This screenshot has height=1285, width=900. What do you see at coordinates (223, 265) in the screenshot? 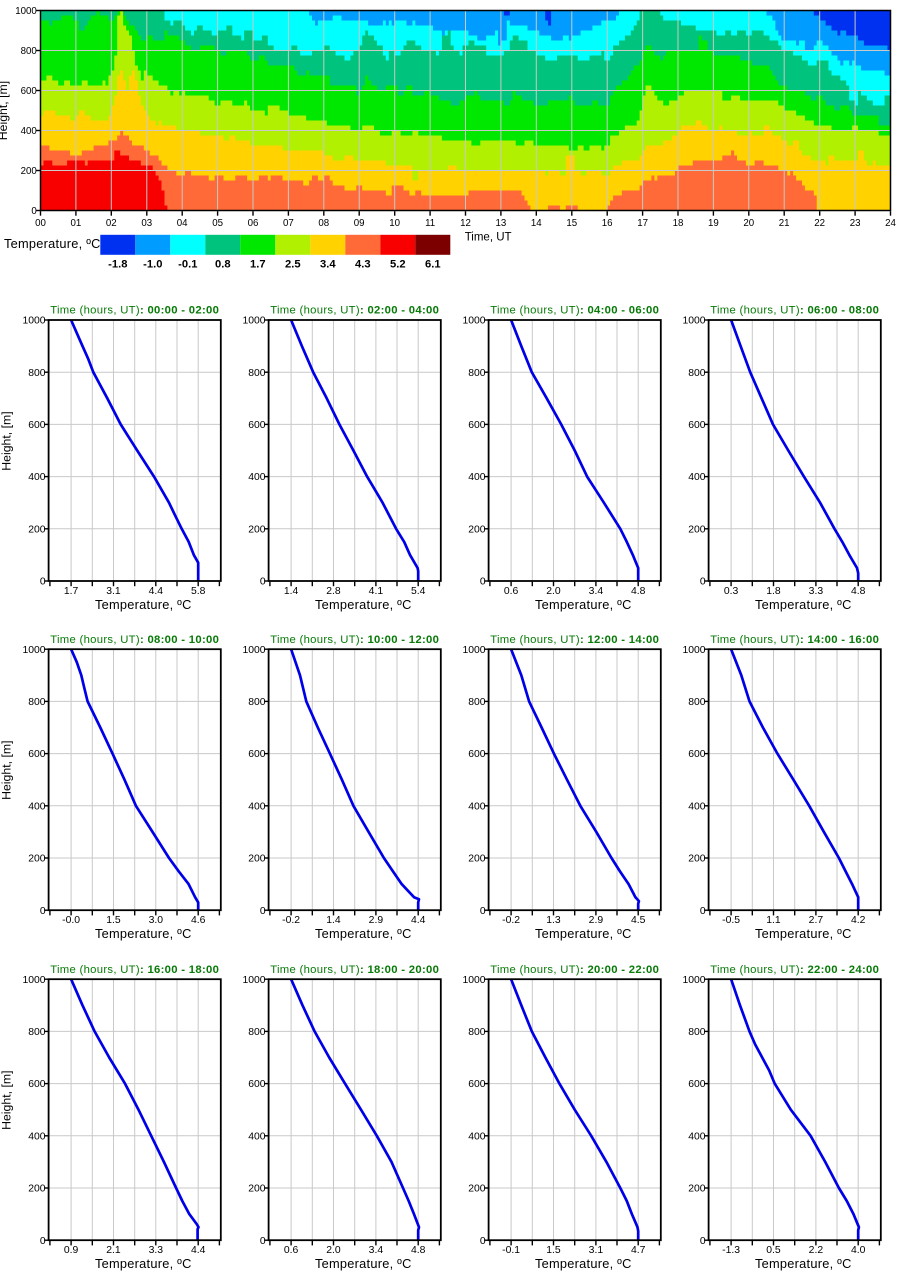
I see `svg-text: 0.8` at bounding box center [223, 265].